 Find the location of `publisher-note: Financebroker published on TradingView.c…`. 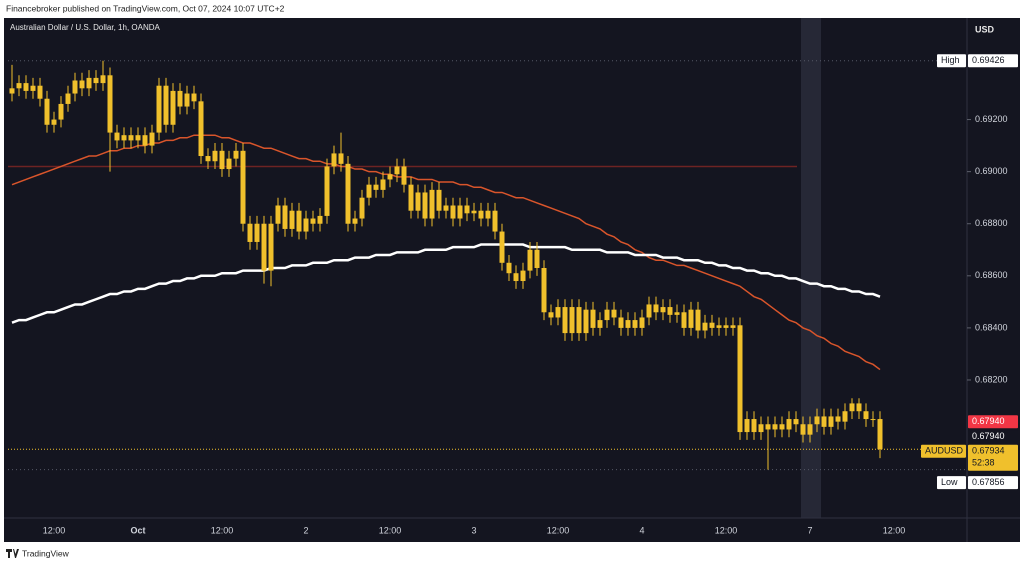

publisher-note: Financebroker published on TradingView.c… is located at coordinates (145, 8).